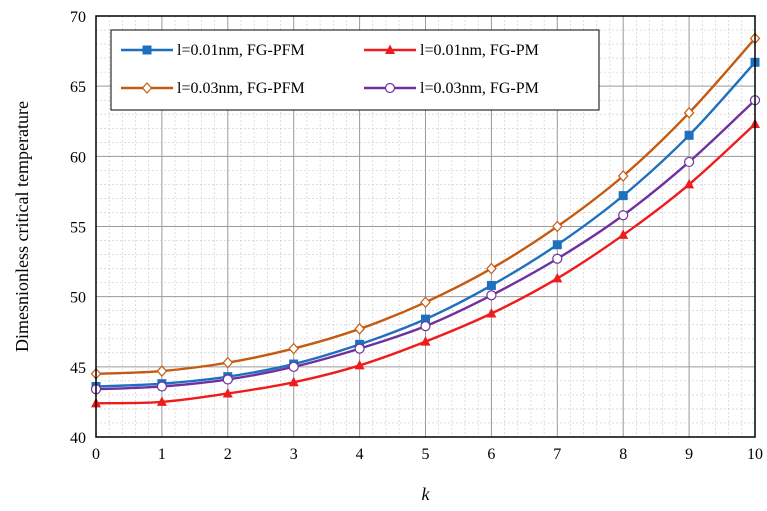 The width and height of the screenshot is (767, 511). I want to click on legend-box, so click(355, 70).